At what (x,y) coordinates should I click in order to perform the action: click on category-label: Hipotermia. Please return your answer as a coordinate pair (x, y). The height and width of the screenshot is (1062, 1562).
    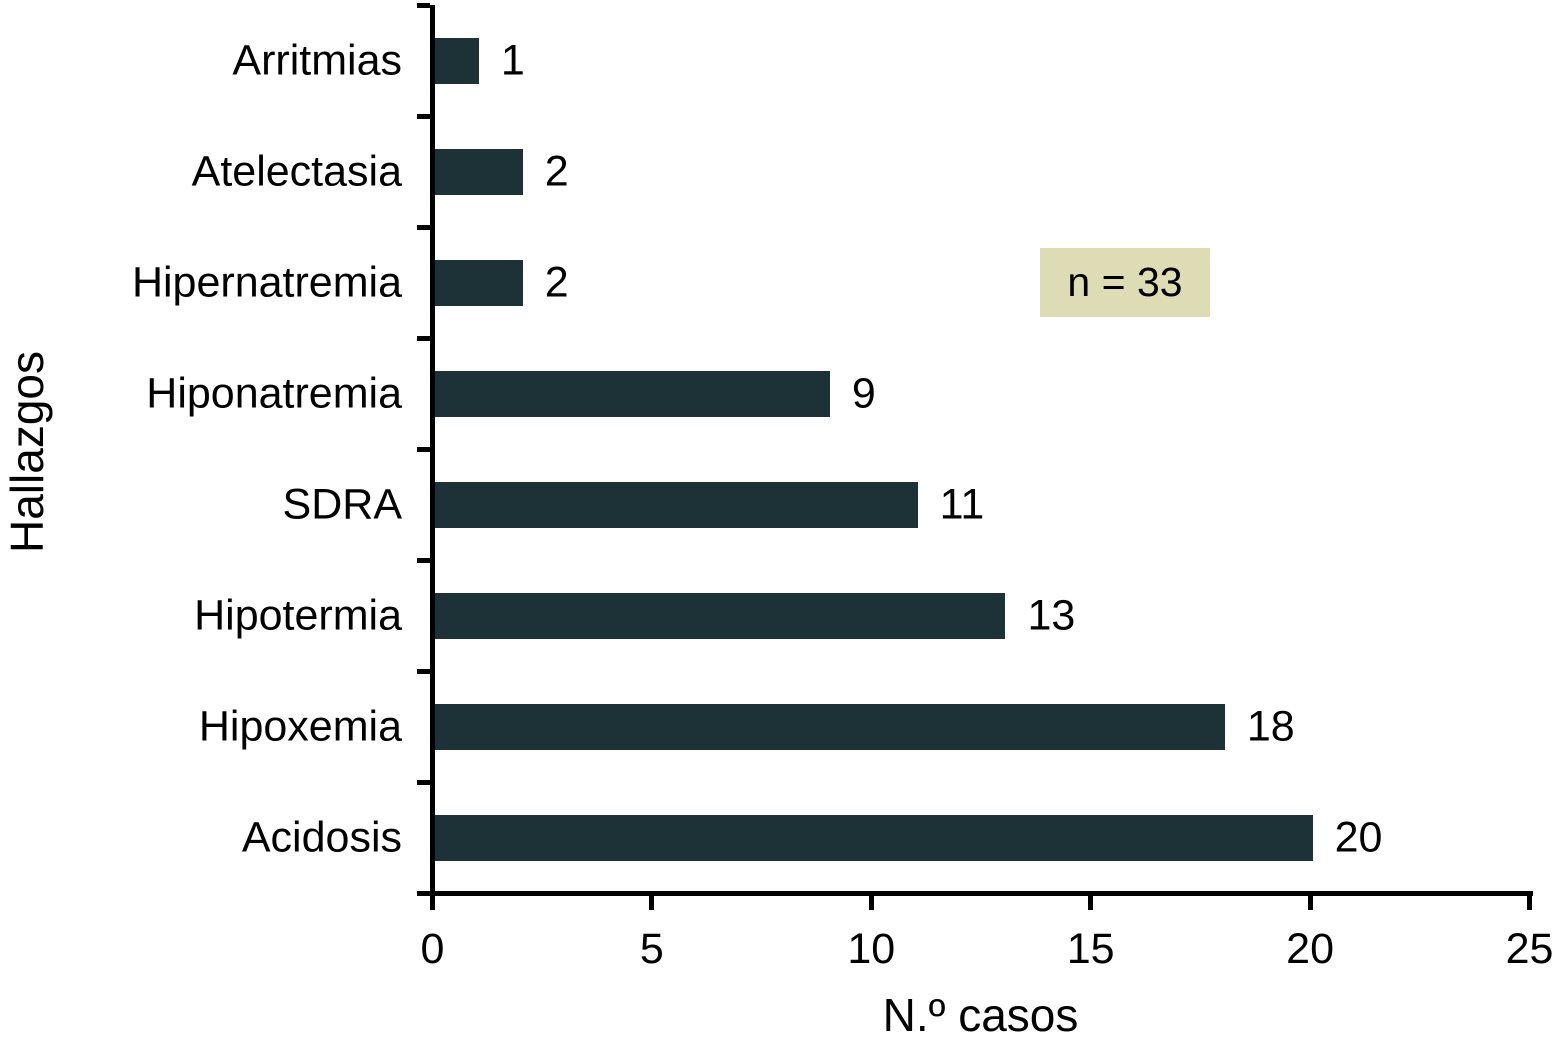
    Looking at the image, I should click on (298, 614).